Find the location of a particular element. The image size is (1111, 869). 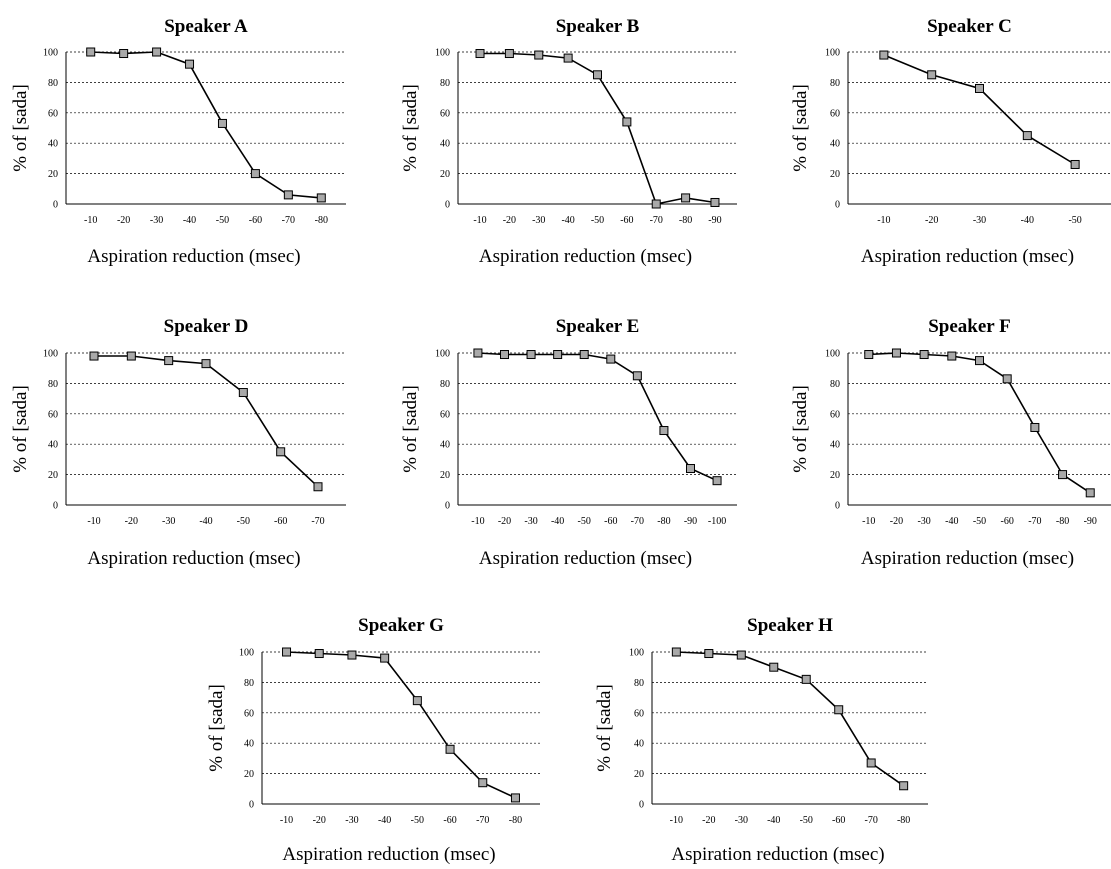

panel-title: Speaker G is located at coordinates (401, 625).